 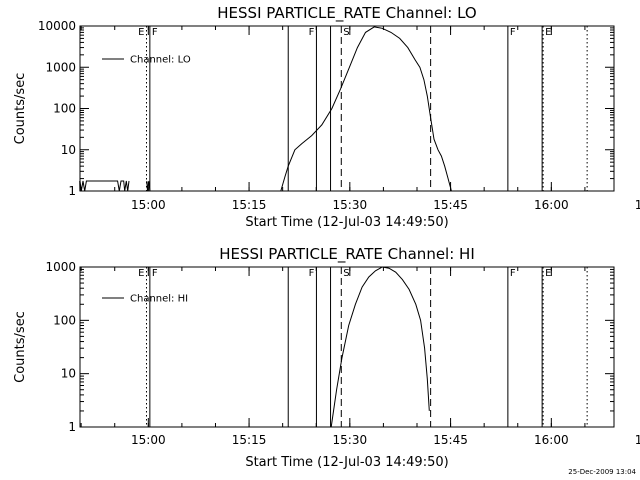 What do you see at coordinates (160, 60) in the screenshot?
I see `legend-label: Channel: LO` at bounding box center [160, 60].